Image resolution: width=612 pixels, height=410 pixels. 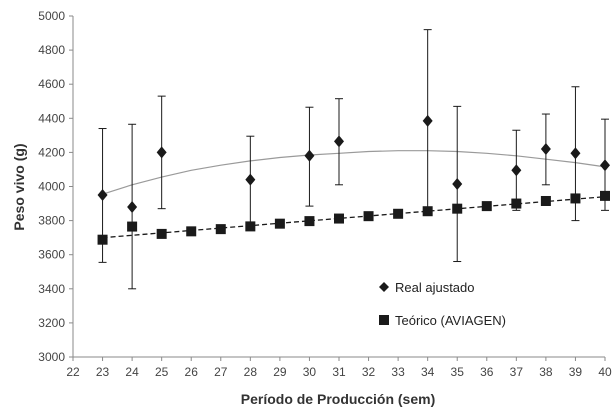 I want to click on y-tick-label: 4400, so click(x=51, y=118).